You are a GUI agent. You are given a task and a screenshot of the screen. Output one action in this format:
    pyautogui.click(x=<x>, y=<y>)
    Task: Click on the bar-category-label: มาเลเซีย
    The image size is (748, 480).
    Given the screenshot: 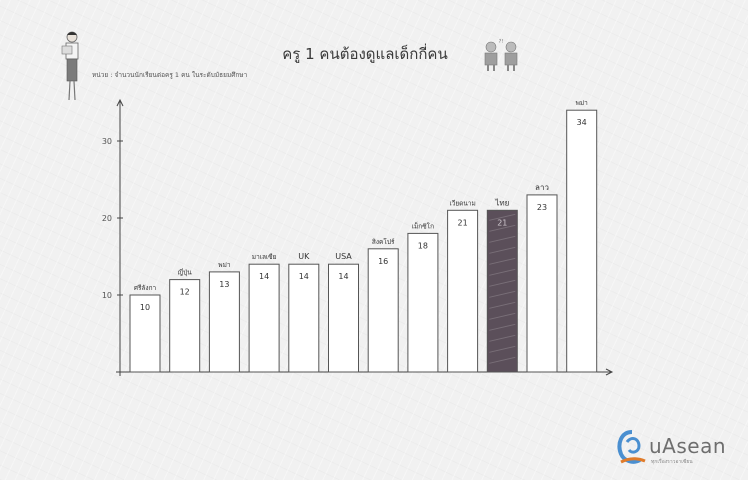 What is the action you would take?
    pyautogui.click(x=264, y=257)
    